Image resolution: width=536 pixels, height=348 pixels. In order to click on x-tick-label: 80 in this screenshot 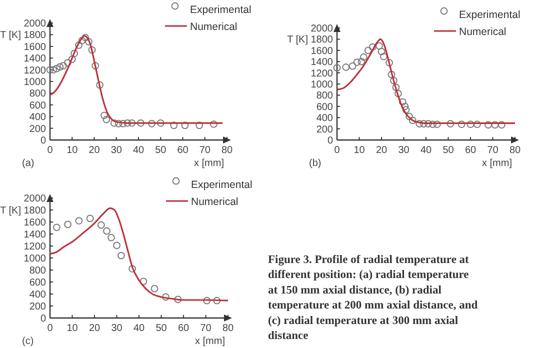, I will do `click(227, 150)`.